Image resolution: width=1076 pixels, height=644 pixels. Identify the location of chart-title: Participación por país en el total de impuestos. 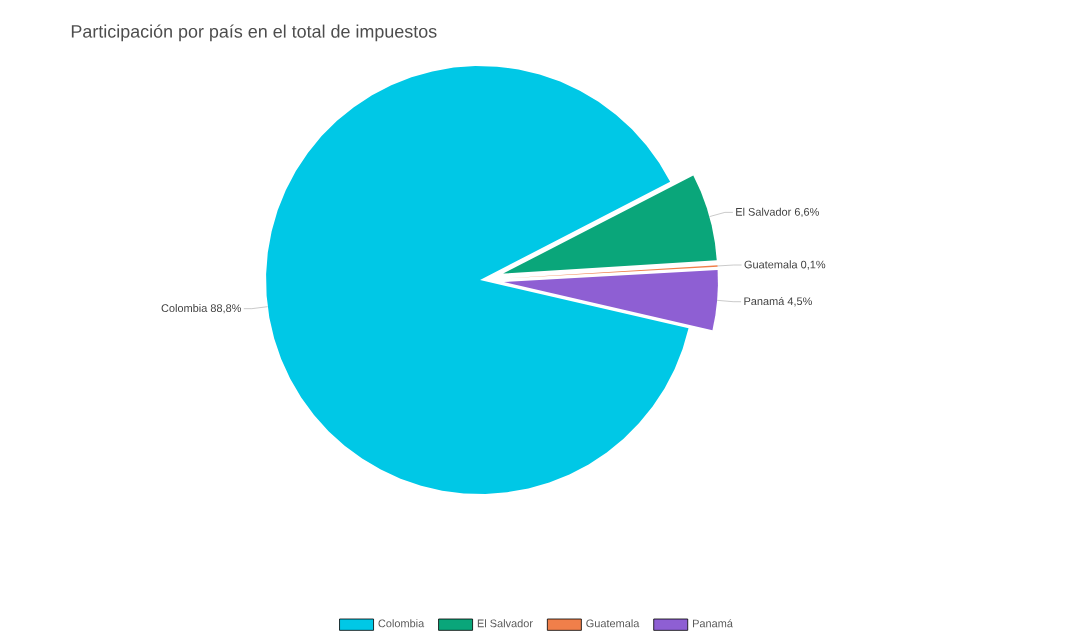
(254, 33).